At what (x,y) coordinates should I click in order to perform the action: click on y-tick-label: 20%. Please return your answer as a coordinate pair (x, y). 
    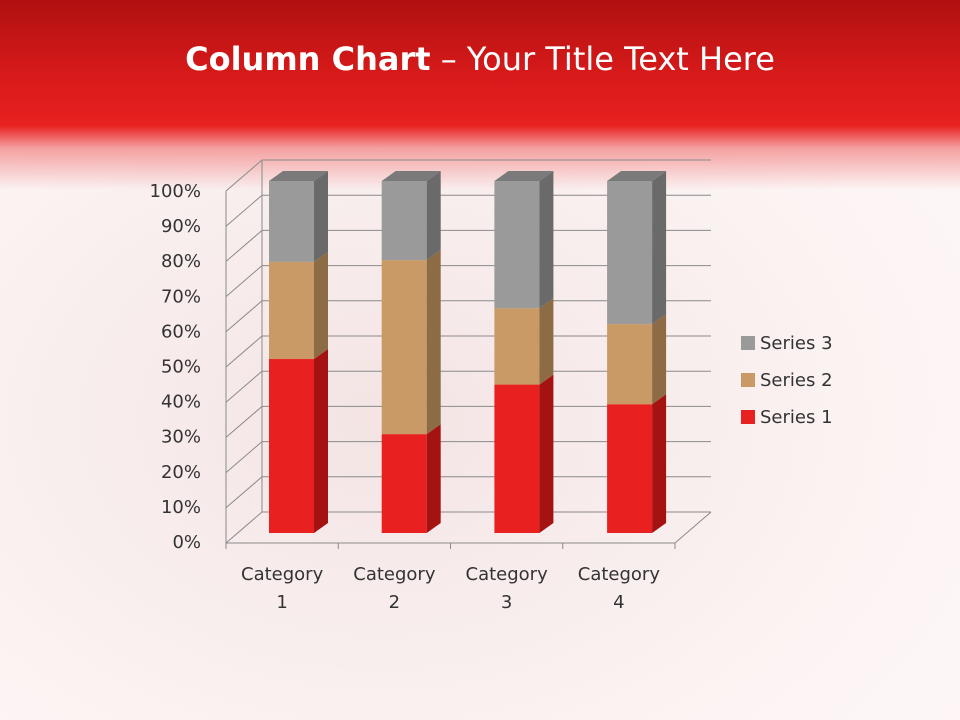
    Looking at the image, I should click on (181, 472).